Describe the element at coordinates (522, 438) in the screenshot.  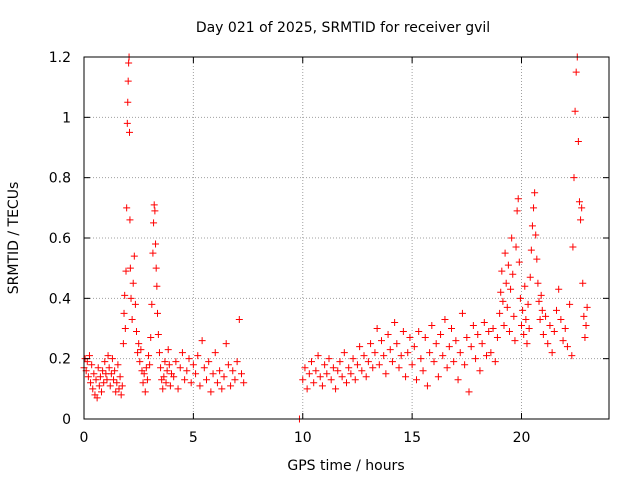
I see `x-tick-label: 20` at that location.